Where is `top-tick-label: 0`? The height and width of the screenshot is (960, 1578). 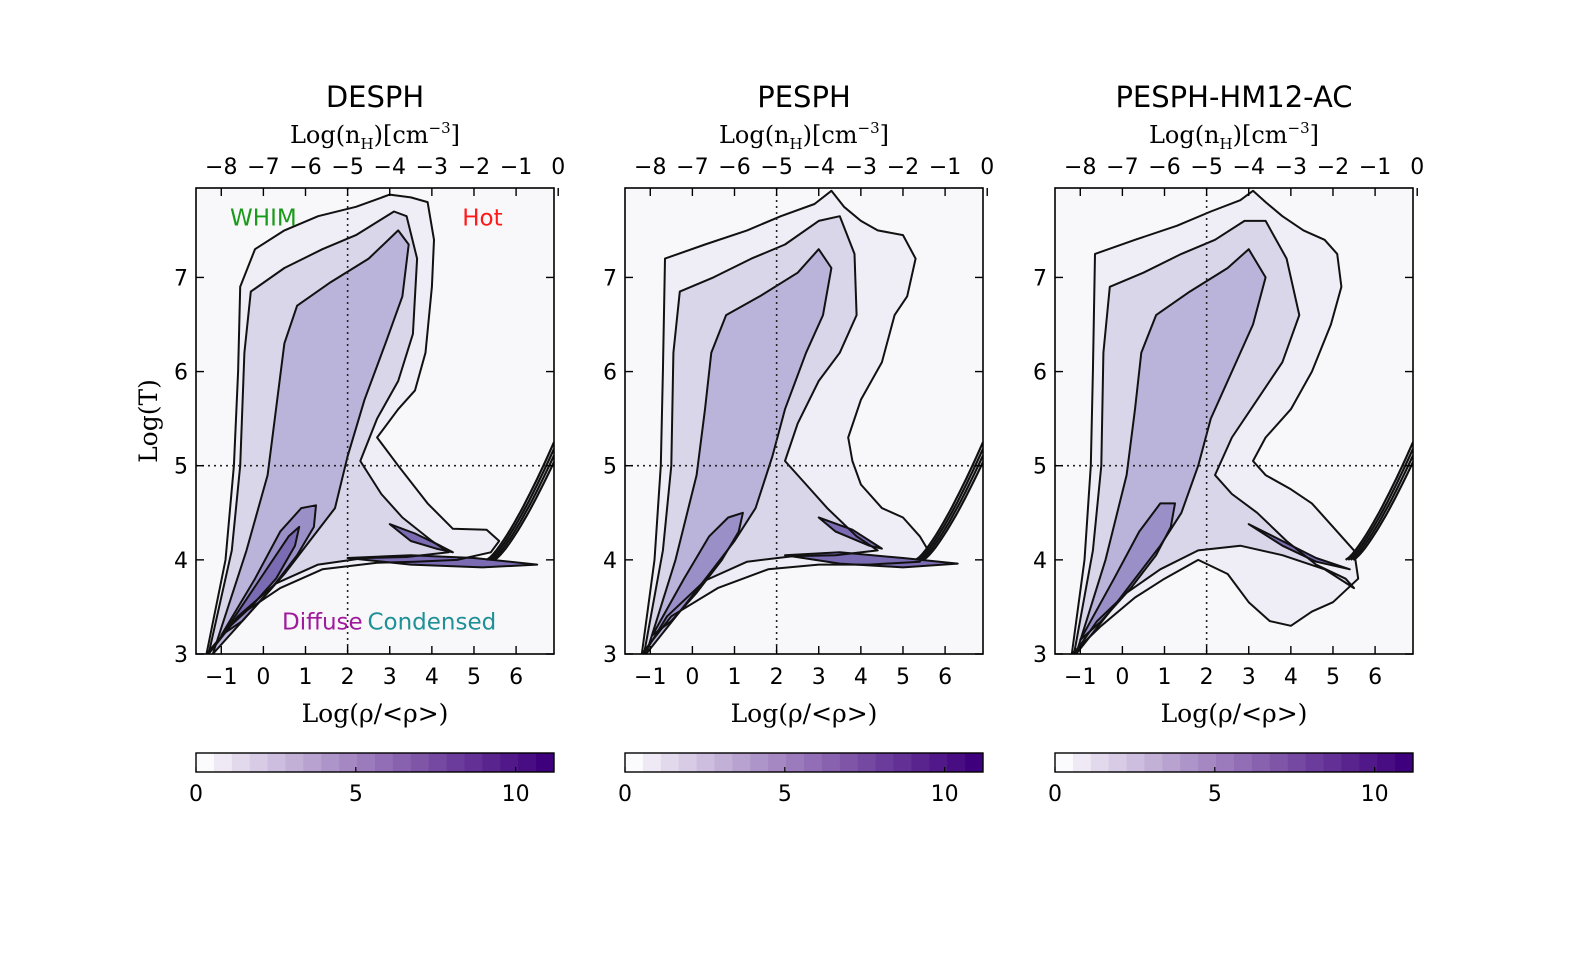
top-tick-label: 0 is located at coordinates (1417, 167).